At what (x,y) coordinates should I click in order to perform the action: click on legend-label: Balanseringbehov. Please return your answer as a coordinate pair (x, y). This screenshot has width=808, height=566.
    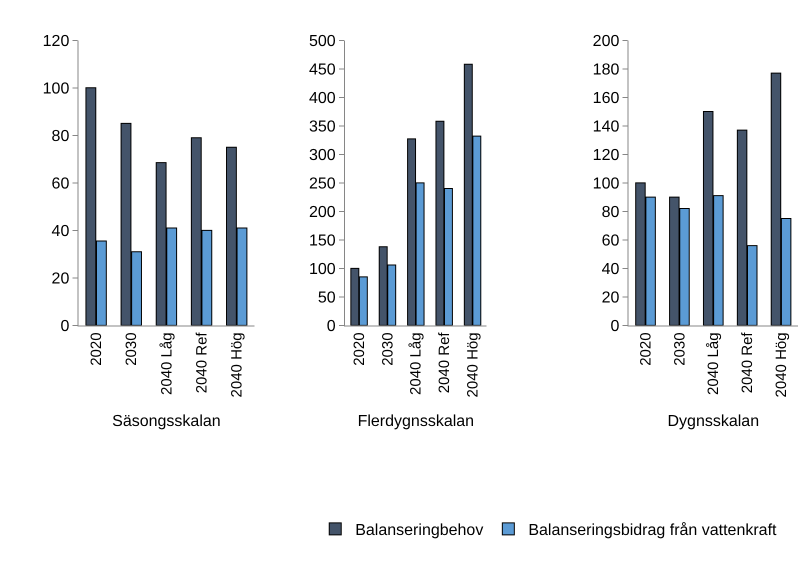
    Looking at the image, I should click on (419, 531).